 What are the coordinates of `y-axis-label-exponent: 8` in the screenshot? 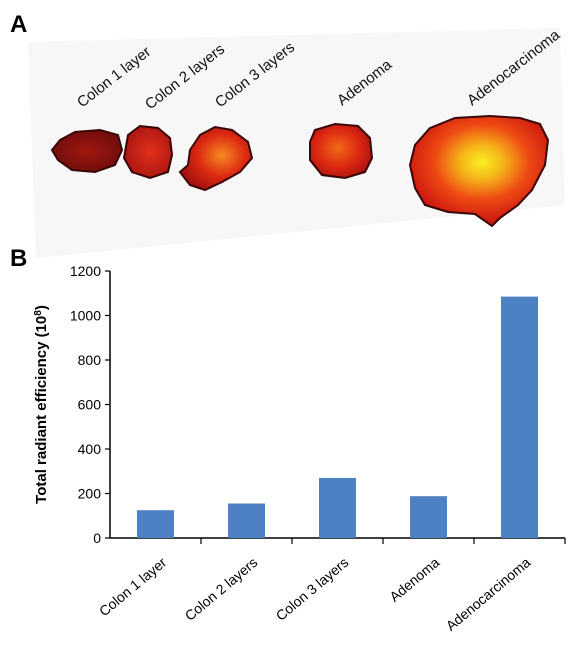 It's located at (38, 313).